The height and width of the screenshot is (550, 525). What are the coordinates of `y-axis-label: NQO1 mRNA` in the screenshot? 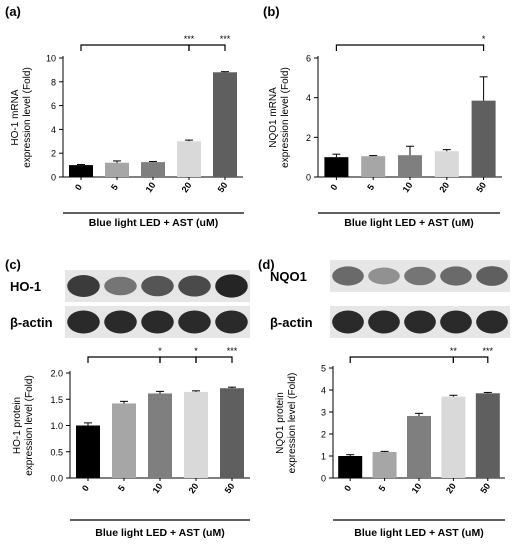 It's located at (273, 117).